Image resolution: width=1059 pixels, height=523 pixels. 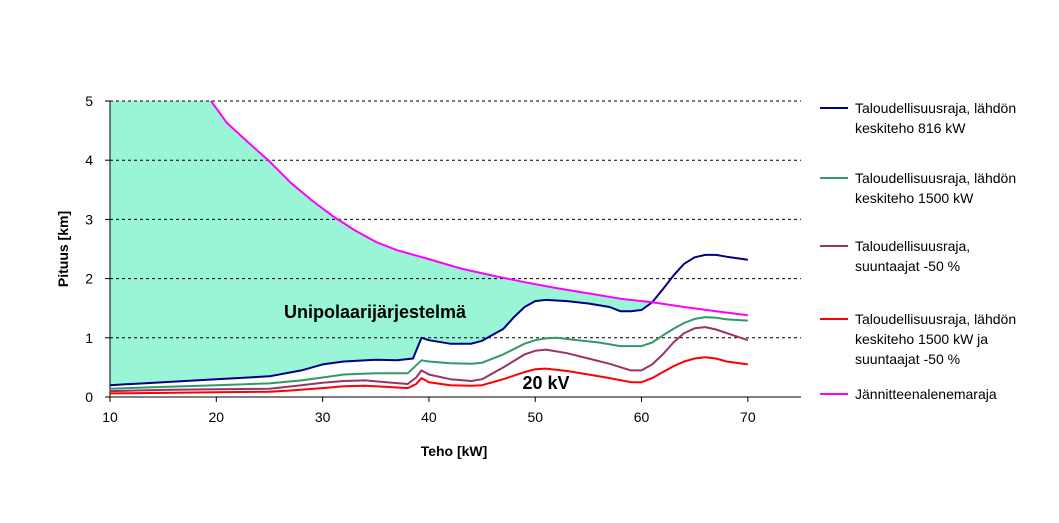 What do you see at coordinates (63, 249) in the screenshot?
I see `y-axis-title: Pituus [km]` at bounding box center [63, 249].